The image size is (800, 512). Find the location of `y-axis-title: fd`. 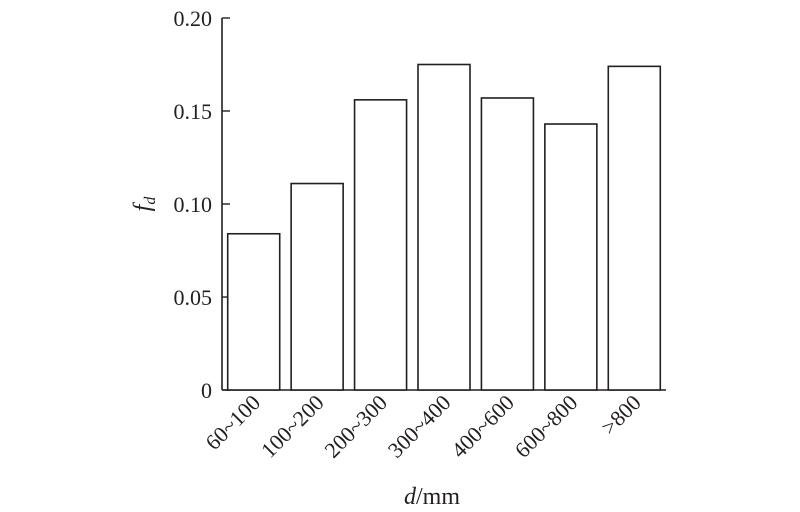

y-axis-title: fd is located at coordinates (144, 204).